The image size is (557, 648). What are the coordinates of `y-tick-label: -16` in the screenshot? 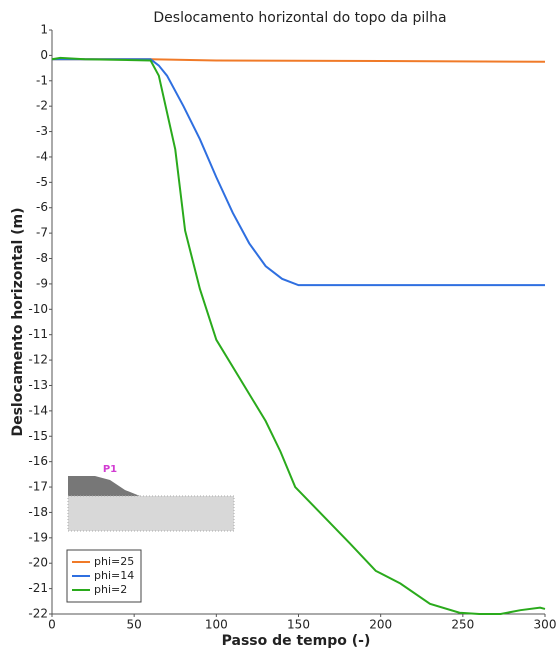 It's located at (38, 461).